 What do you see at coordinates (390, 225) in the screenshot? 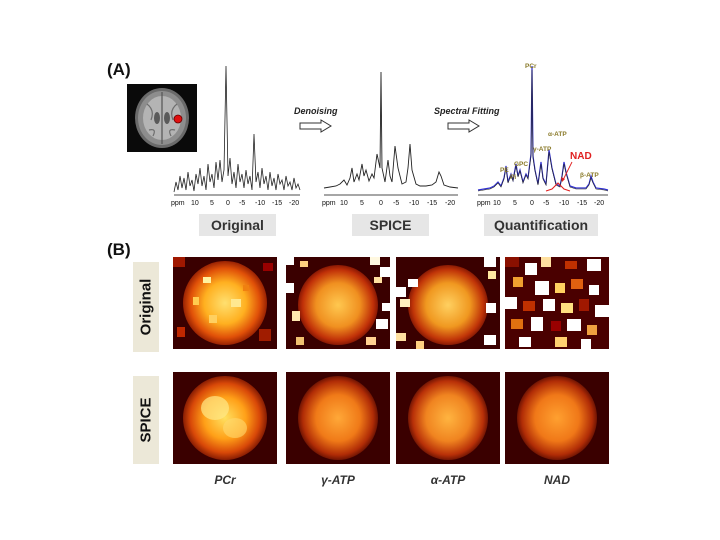
I see `caption-spice: SPICE` at bounding box center [390, 225].